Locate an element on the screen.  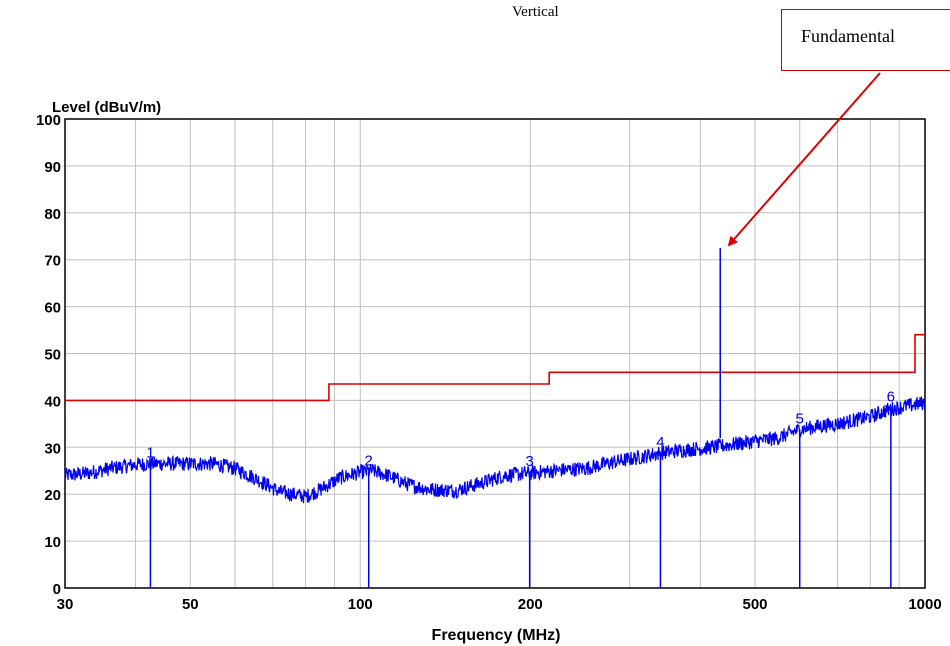
x-axis-title: Frequency (MHz) is located at coordinates (496, 635).